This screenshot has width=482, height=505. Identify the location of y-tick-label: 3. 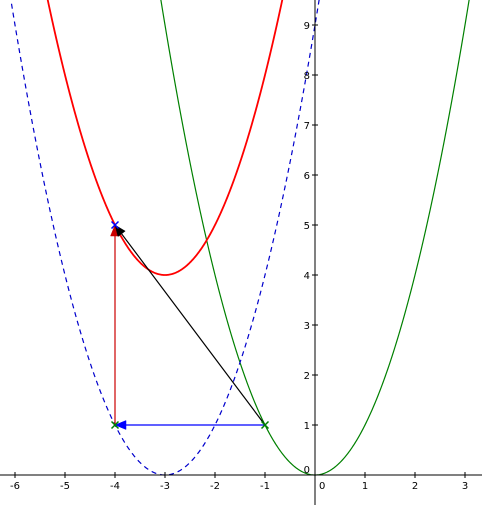
(307, 326).